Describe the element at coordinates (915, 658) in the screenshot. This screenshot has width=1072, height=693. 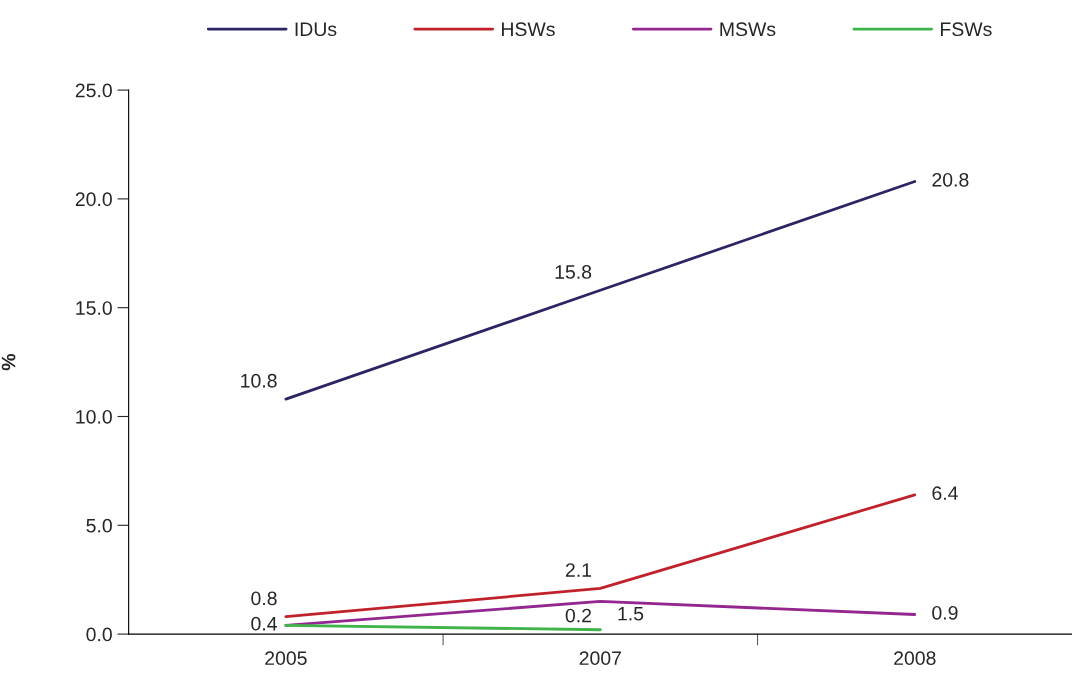
I see `x-tick-label: 2008` at that location.